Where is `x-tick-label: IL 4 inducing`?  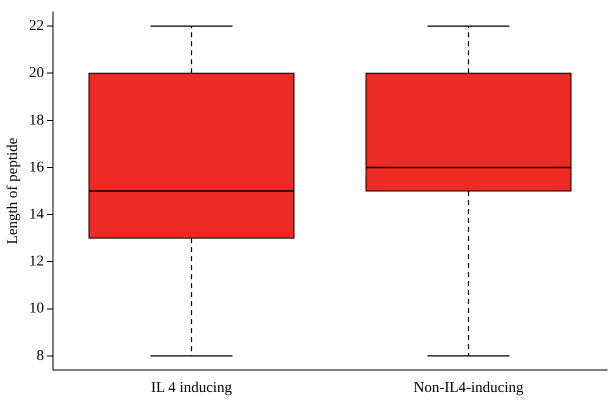 x-tick-label: IL 4 inducing is located at coordinates (191, 388).